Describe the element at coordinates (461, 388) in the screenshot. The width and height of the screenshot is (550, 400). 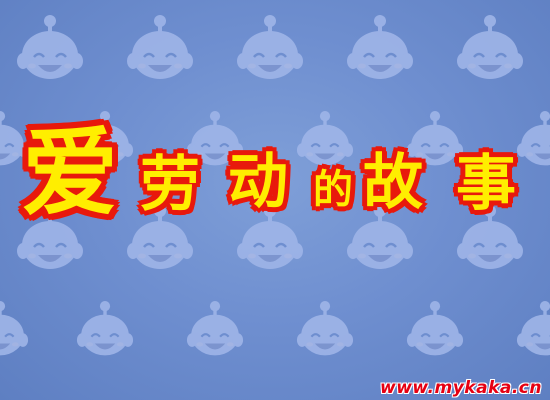
I see `website-watermark: www.mykaka.cn` at that location.